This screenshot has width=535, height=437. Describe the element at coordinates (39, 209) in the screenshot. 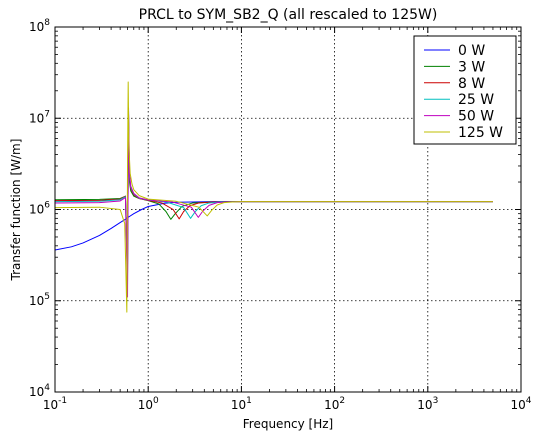

I see `y-tick-label: 10⁶` at that location.